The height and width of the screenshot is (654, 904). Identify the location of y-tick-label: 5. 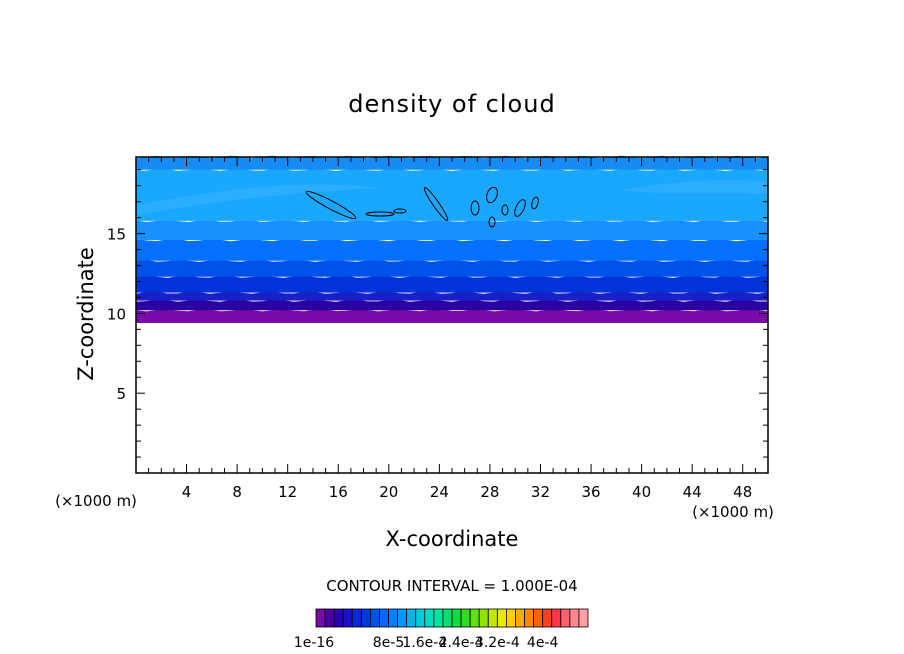
(121, 394).